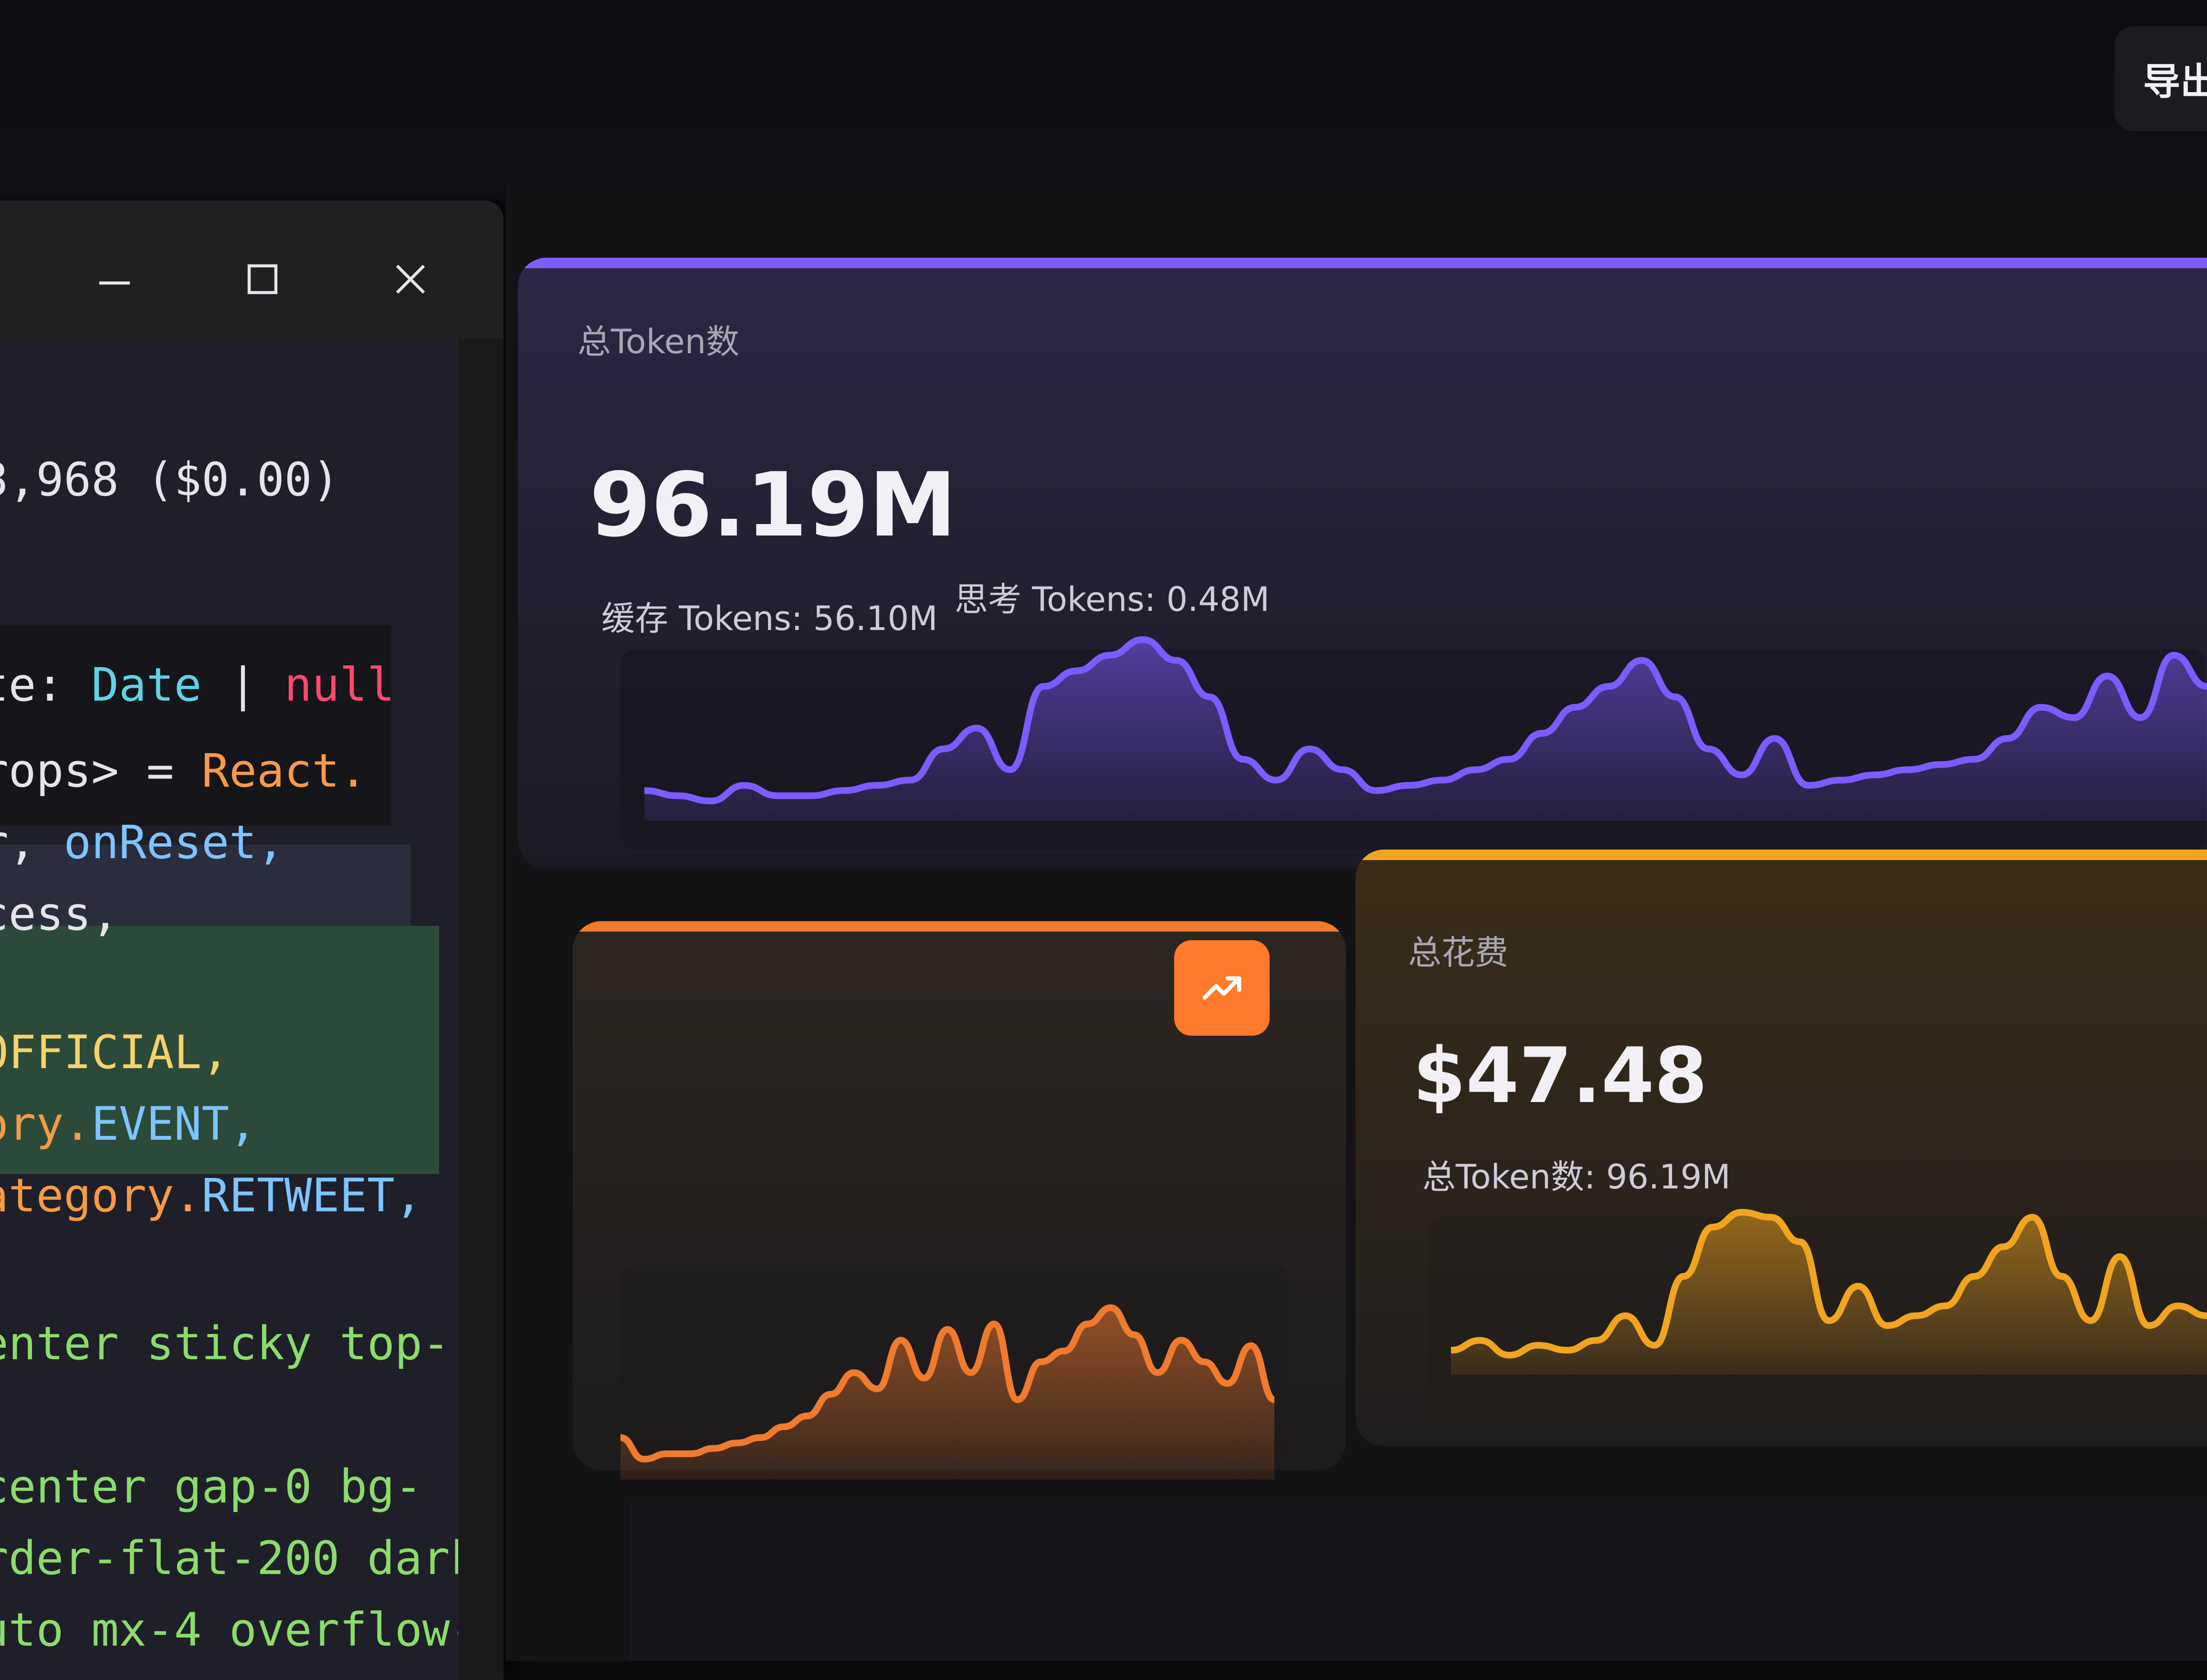  What do you see at coordinates (101, 1196) in the screenshot?
I see `code-token: ategory.` at bounding box center [101, 1196].